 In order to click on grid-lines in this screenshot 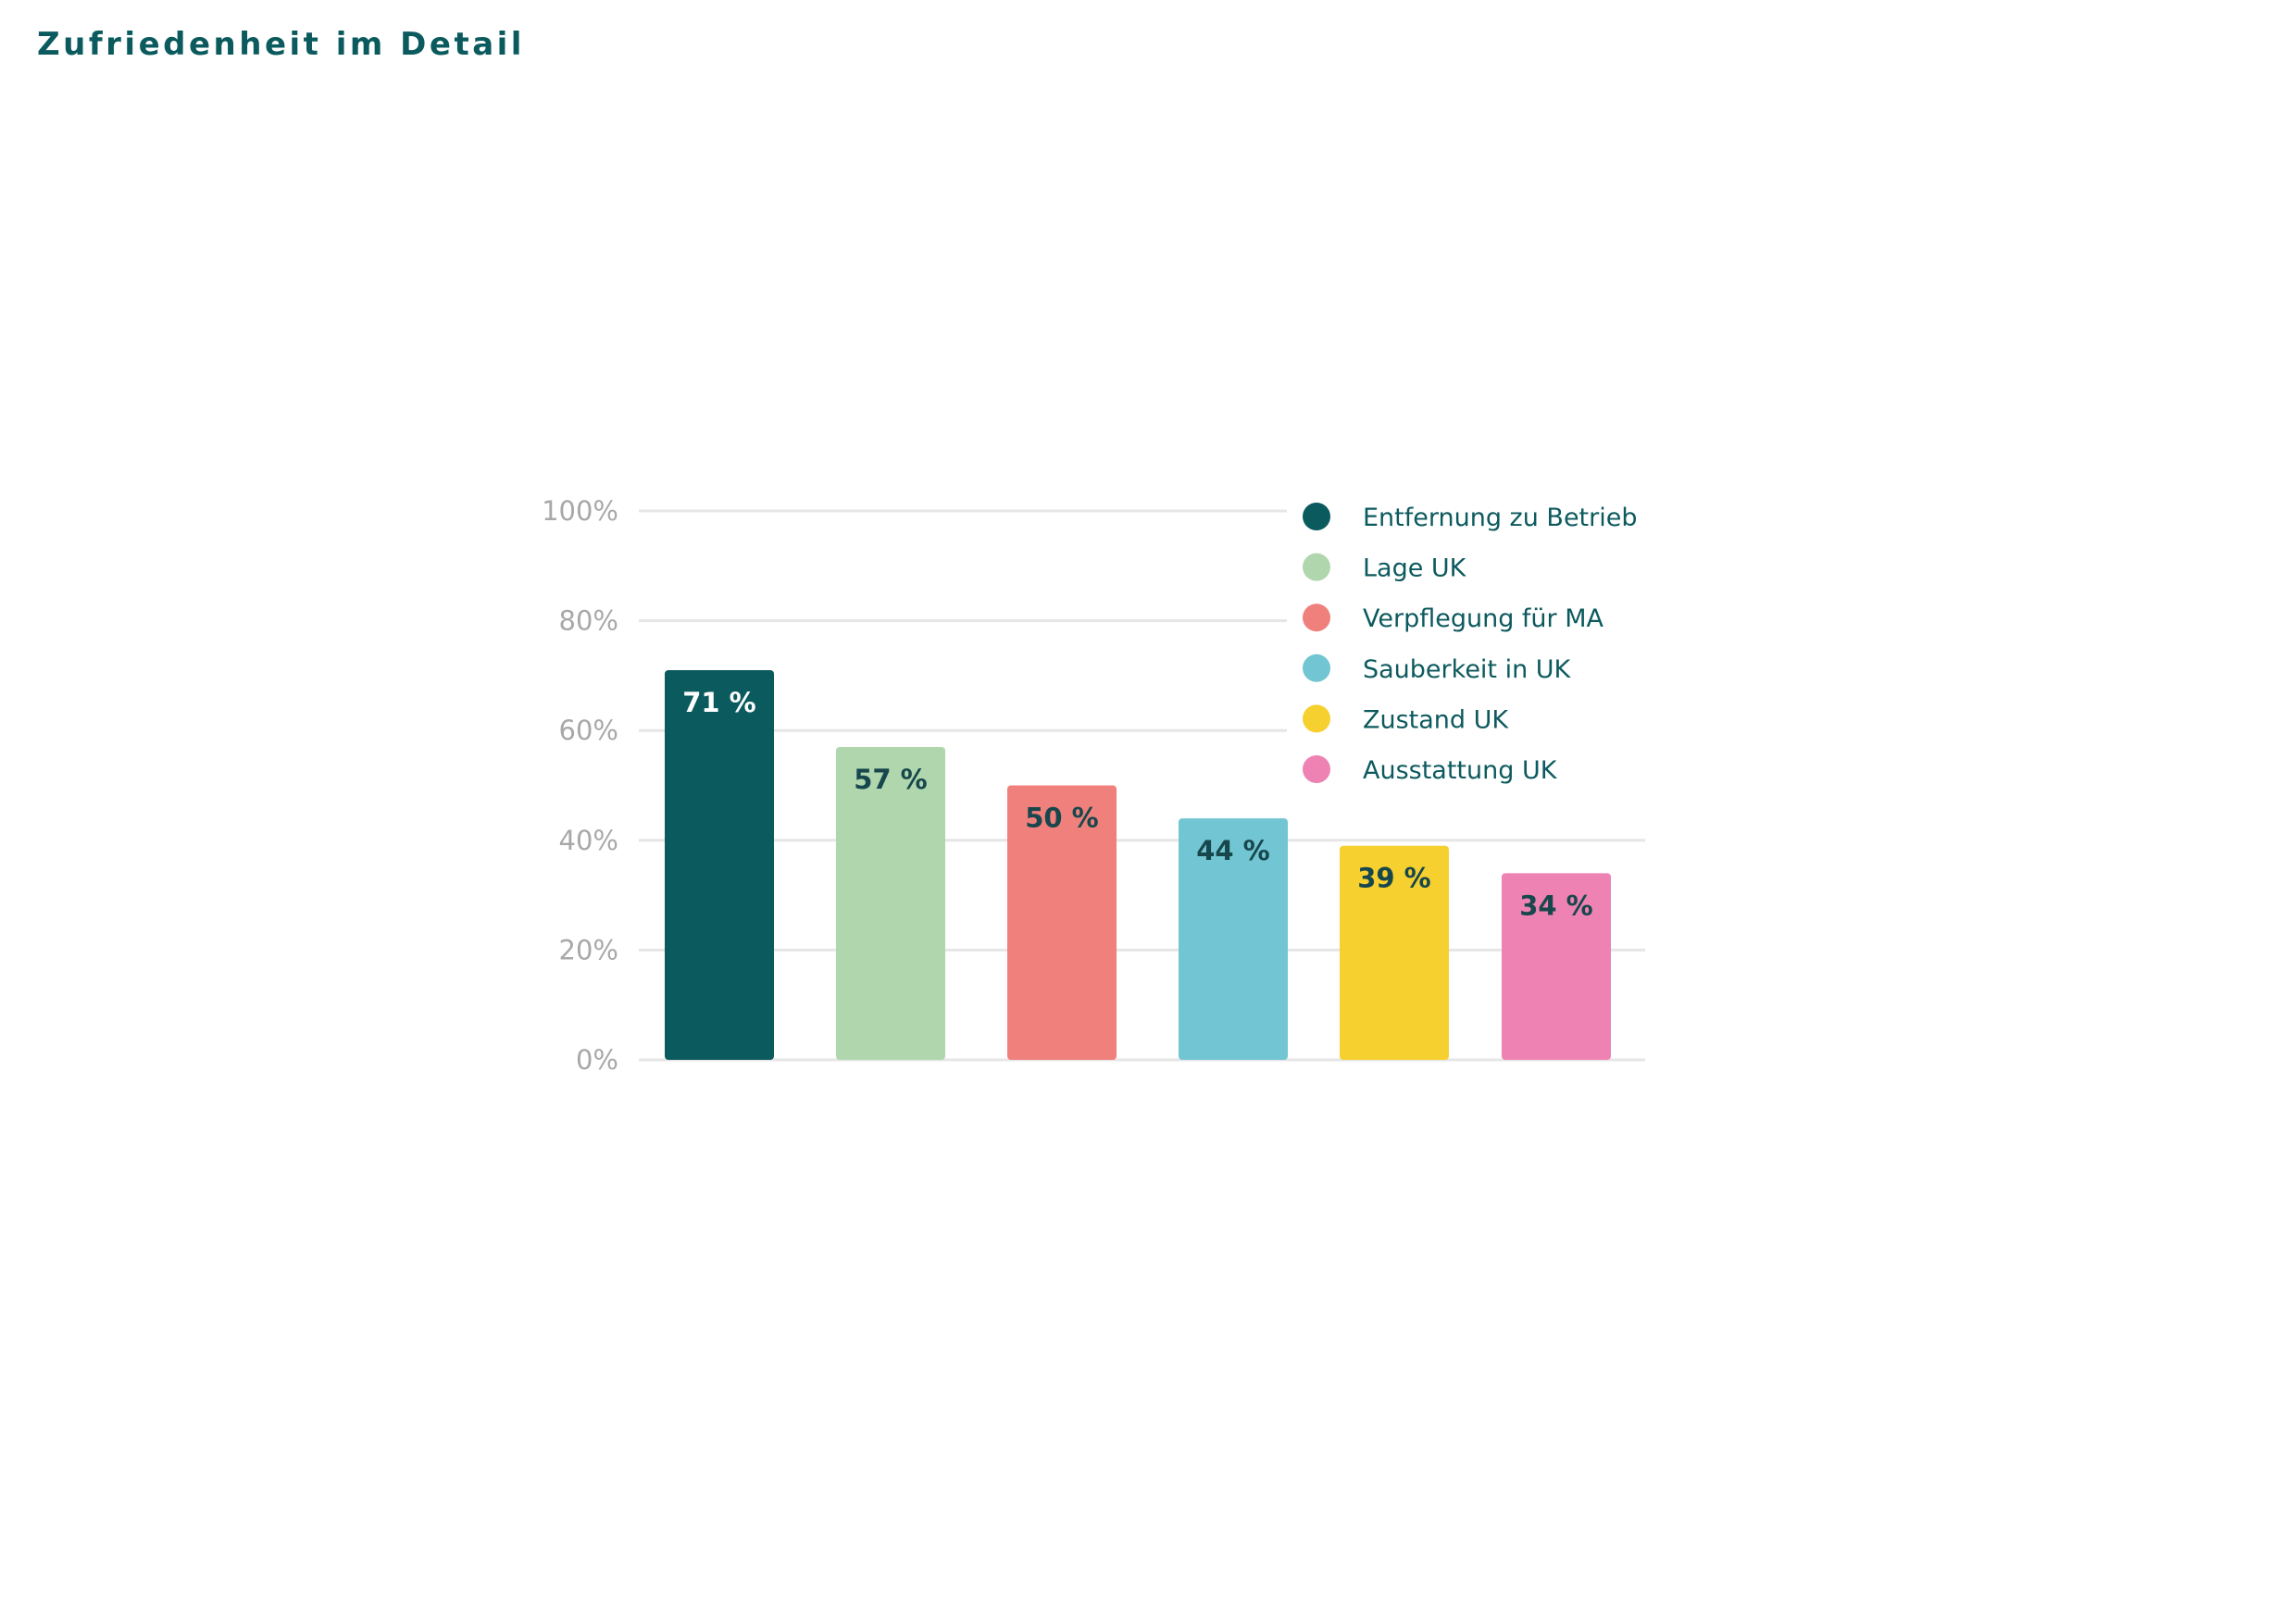, I will do `click(1142, 785)`.